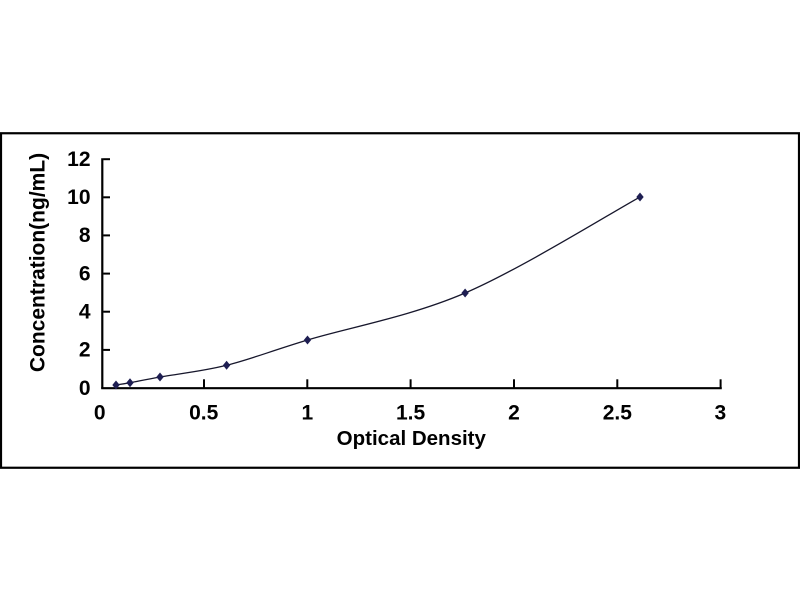  I want to click on svg-text: 0.5, so click(204, 413).